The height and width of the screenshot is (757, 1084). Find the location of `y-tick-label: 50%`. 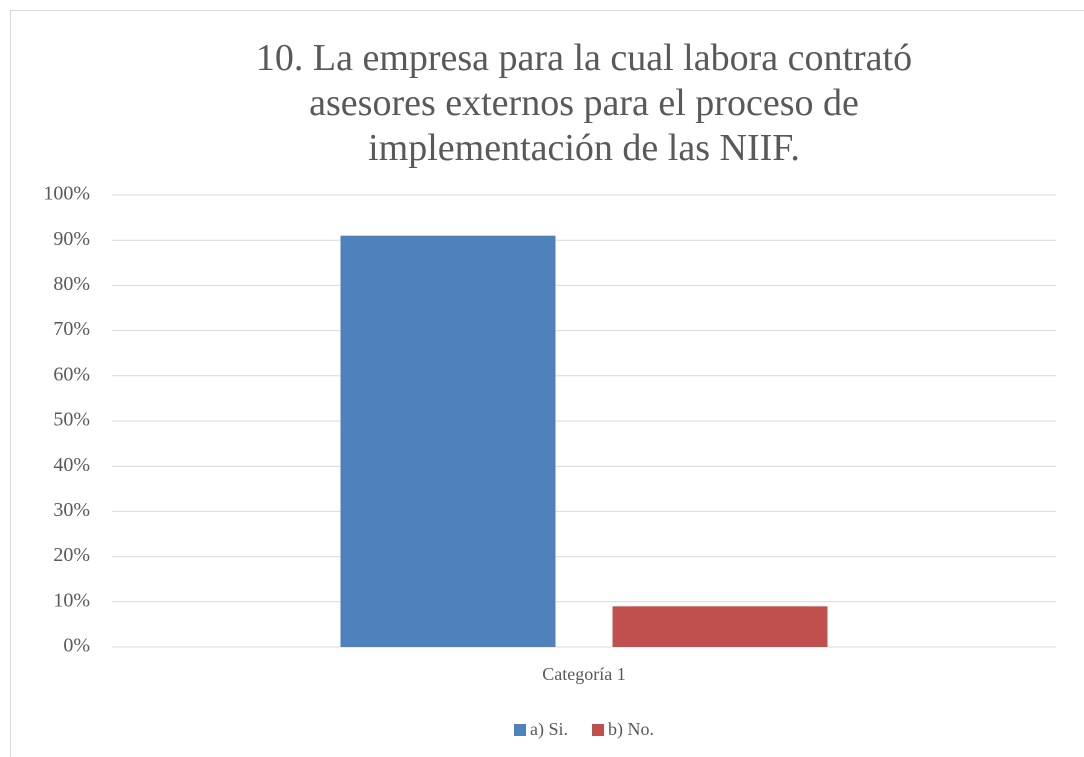

y-tick-label: 50% is located at coordinates (71, 420).